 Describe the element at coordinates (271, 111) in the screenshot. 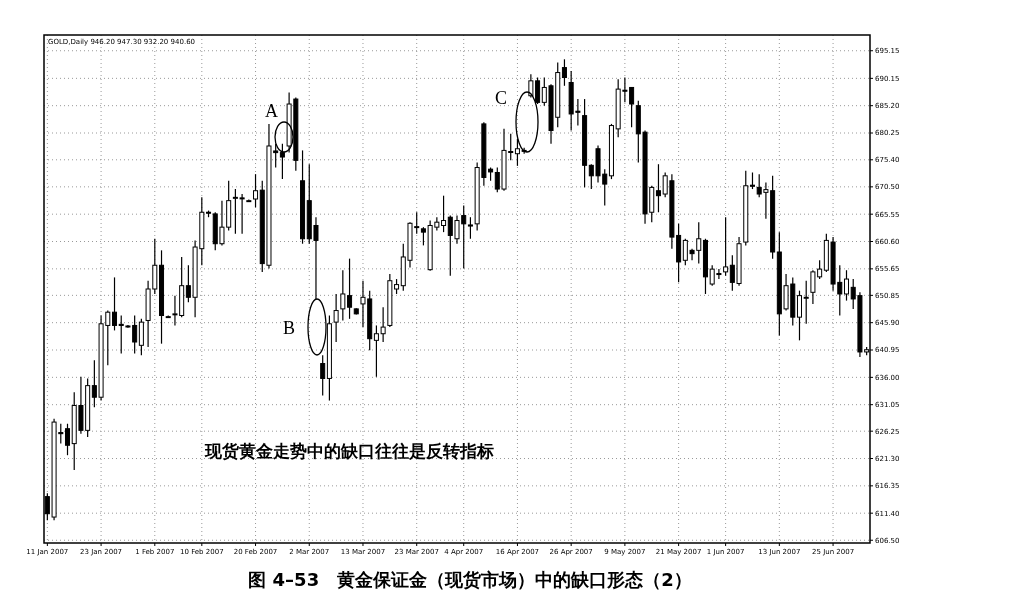

I see `annotation: A` at that location.